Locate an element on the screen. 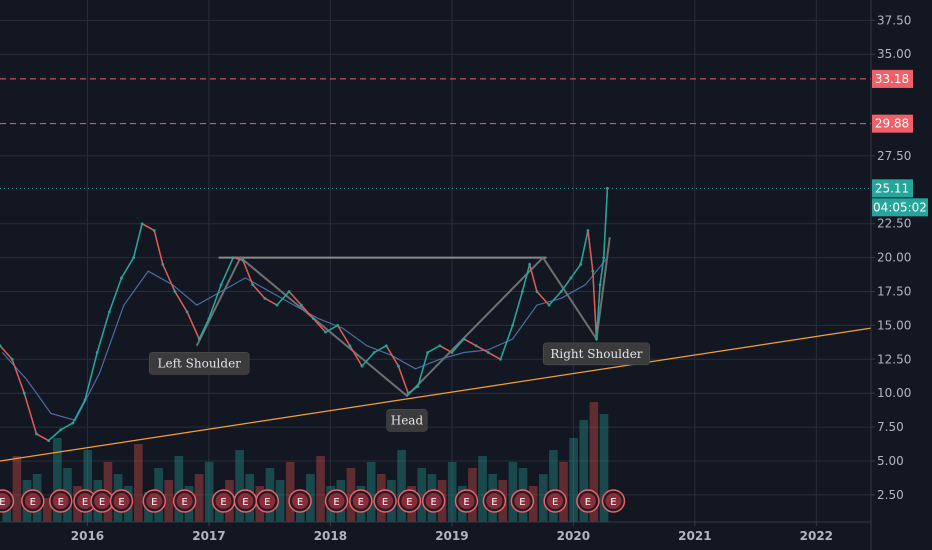  head-and-shoulders-pattern is located at coordinates (403, 317).